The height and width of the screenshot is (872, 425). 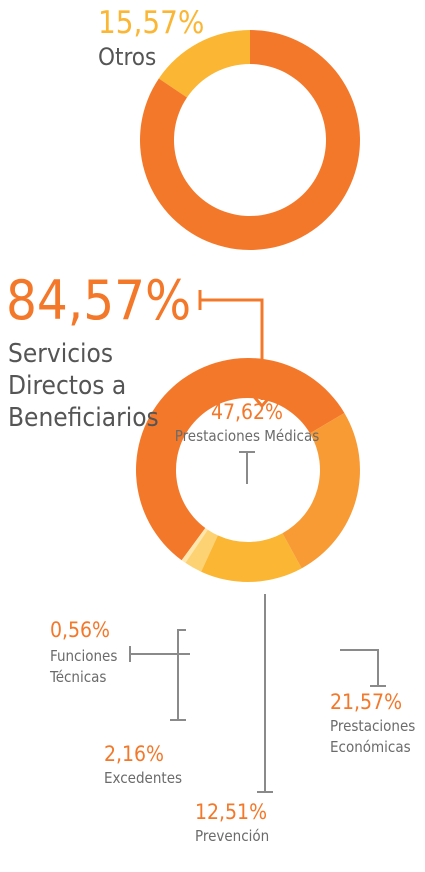 What do you see at coordinates (247, 436) in the screenshot?
I see `category-label: Prestaciones Médicas` at bounding box center [247, 436].